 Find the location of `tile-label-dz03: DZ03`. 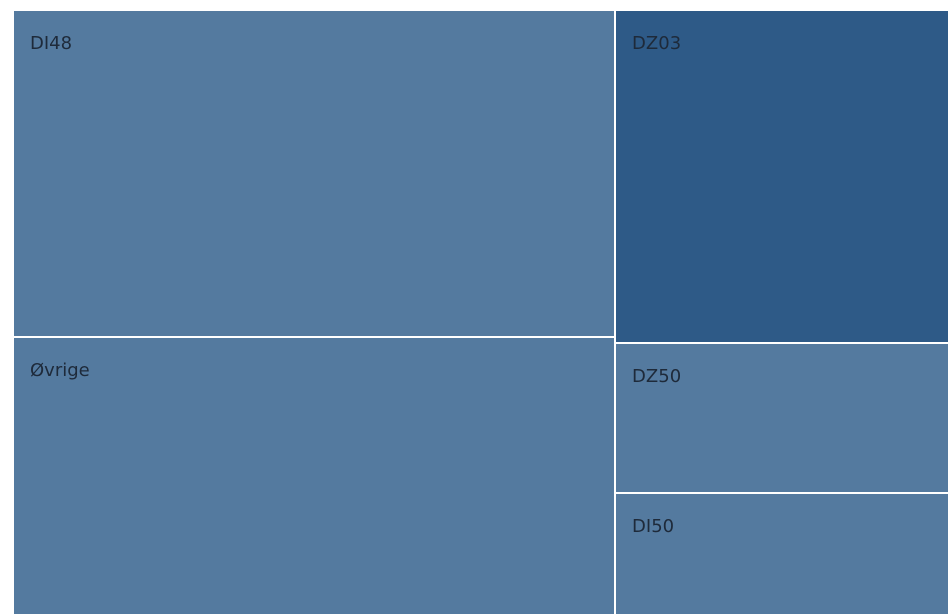

tile-label-dz03: DZ03 is located at coordinates (657, 43).